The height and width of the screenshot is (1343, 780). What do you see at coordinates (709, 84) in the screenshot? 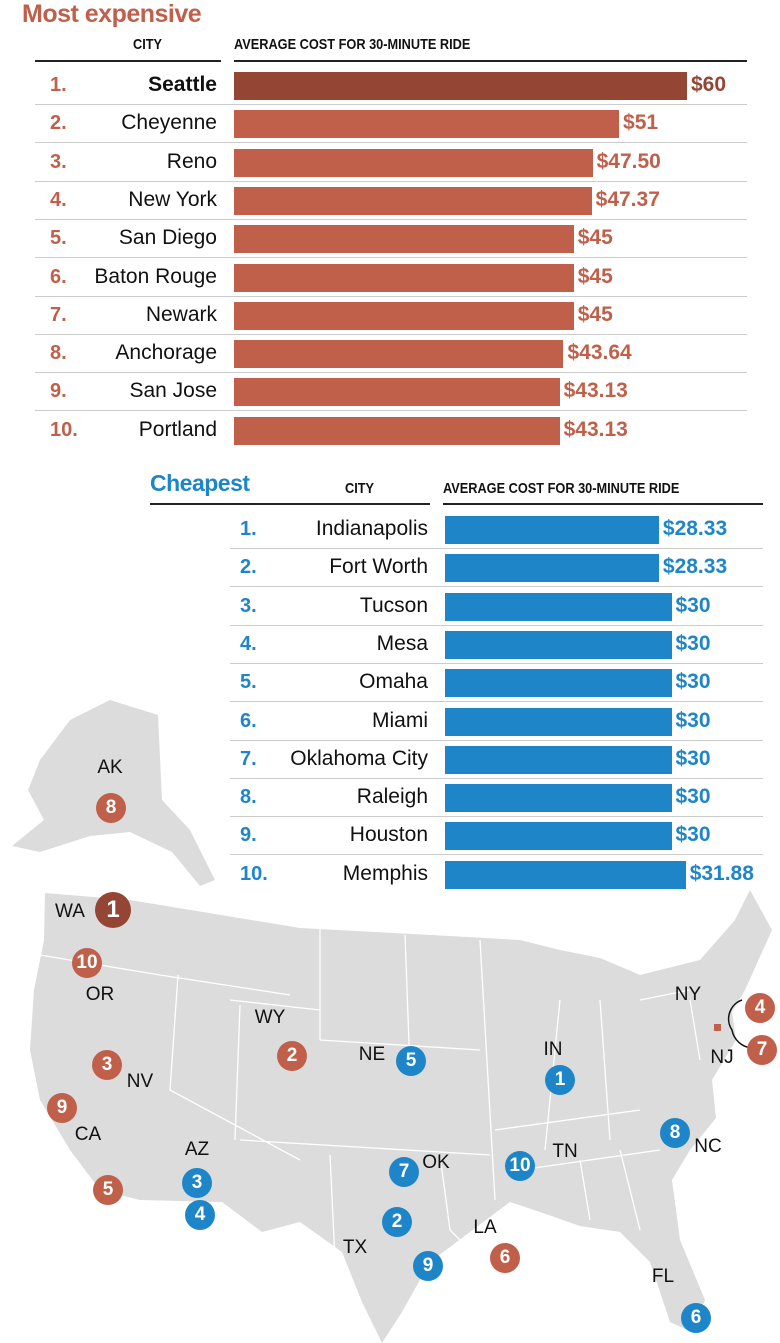
I see `value-label: $60` at bounding box center [709, 84].